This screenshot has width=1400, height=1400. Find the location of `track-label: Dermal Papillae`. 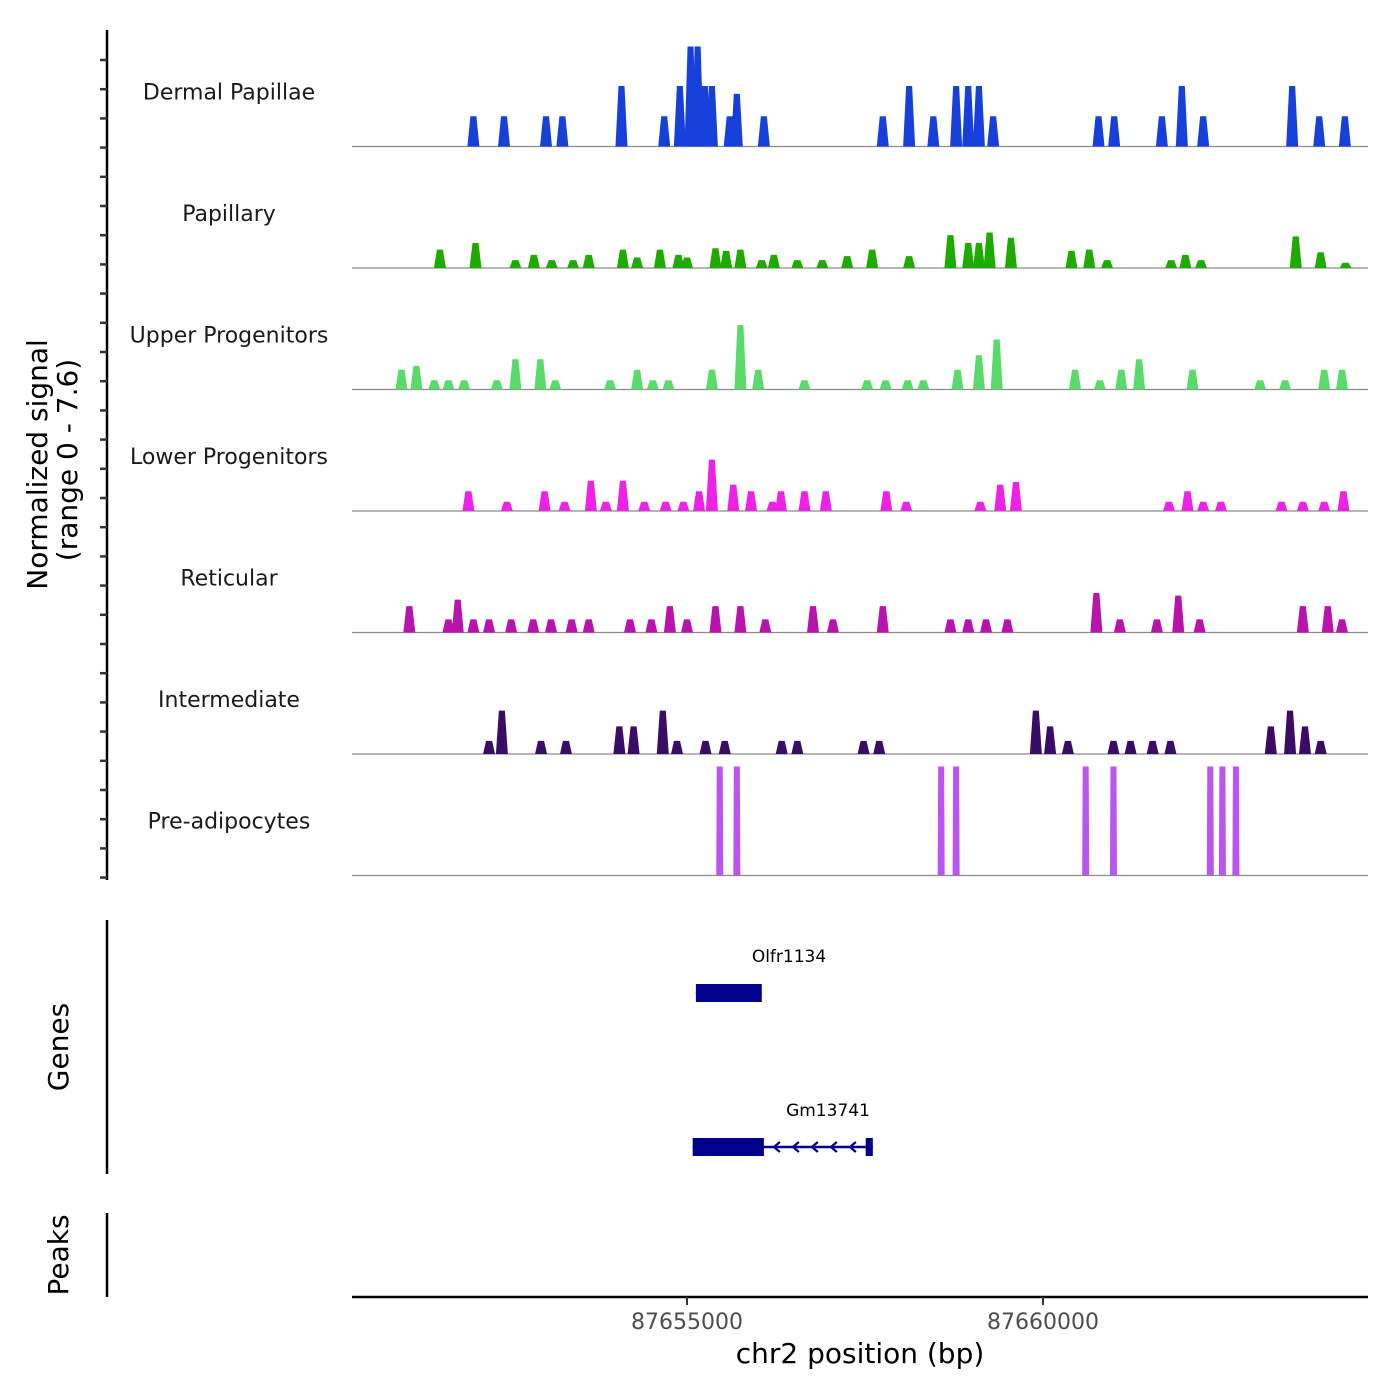

track-label: Dermal Papillae is located at coordinates (229, 93).